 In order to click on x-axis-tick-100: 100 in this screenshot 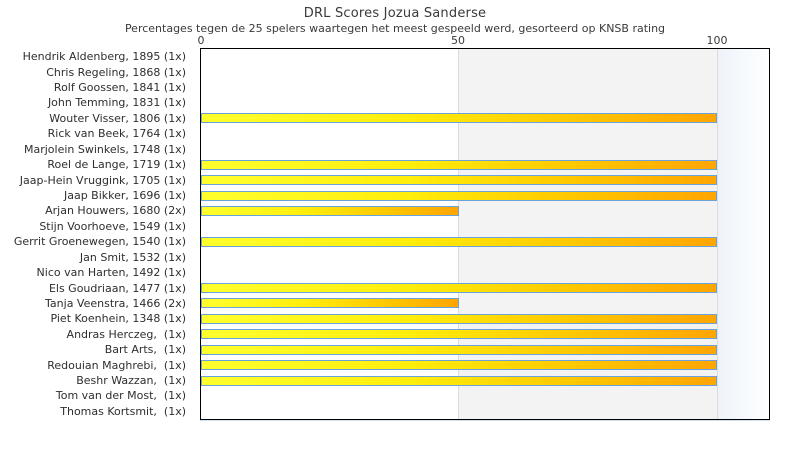, I will do `click(717, 40)`.